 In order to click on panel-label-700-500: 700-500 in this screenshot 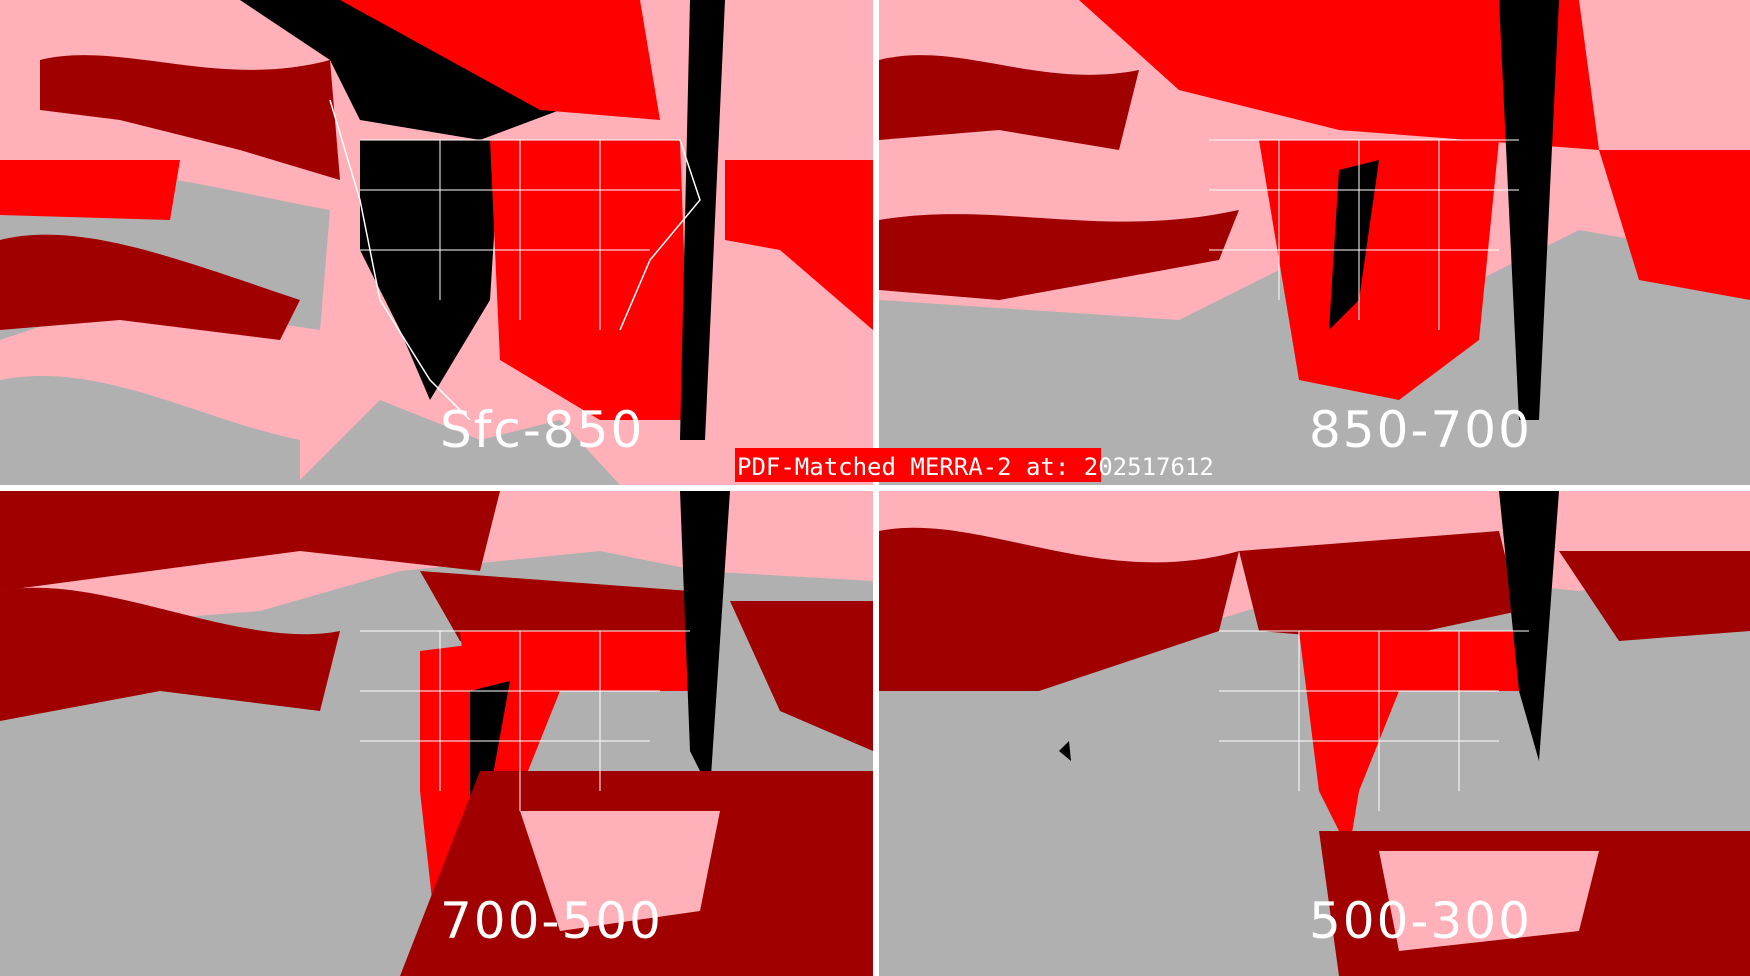, I will do `click(551, 921)`.